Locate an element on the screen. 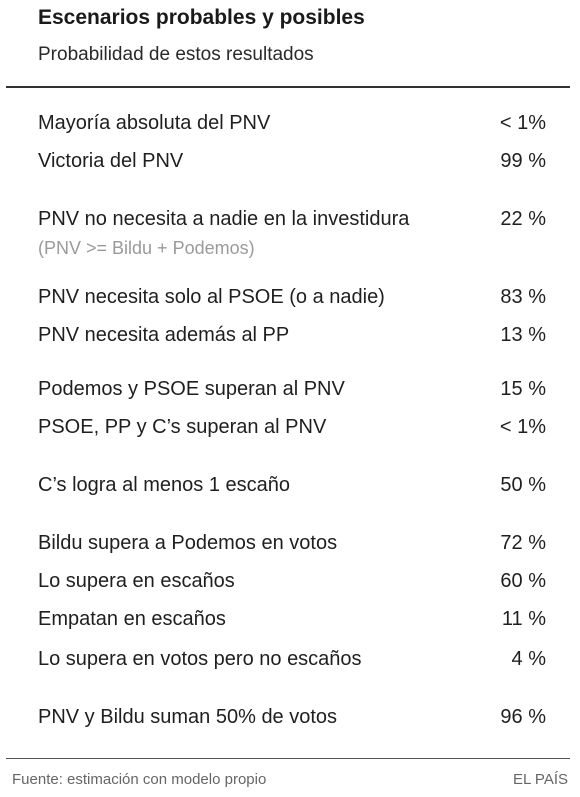  table-row: PNV y Bildu suman 50% de votos 96 % is located at coordinates (292, 722).